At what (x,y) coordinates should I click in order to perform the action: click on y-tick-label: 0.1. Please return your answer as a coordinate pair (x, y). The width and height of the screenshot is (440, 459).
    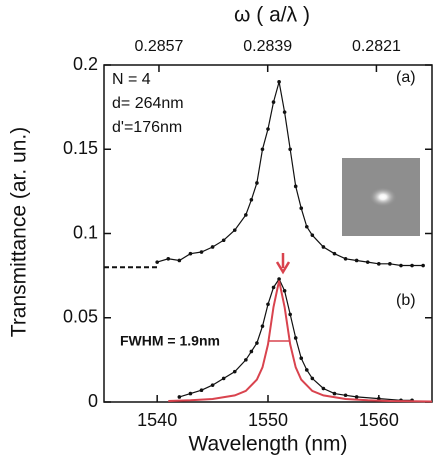
    Looking at the image, I should click on (85, 232).